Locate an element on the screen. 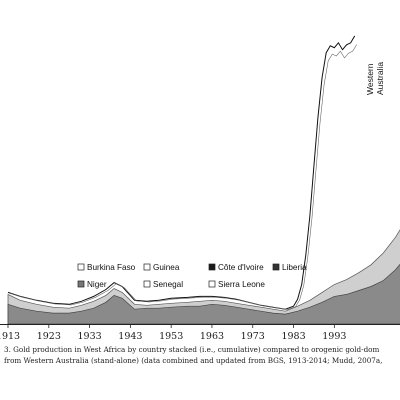 The width and height of the screenshot is (400, 400). annotation-line-2: Australia is located at coordinates (380, 78).